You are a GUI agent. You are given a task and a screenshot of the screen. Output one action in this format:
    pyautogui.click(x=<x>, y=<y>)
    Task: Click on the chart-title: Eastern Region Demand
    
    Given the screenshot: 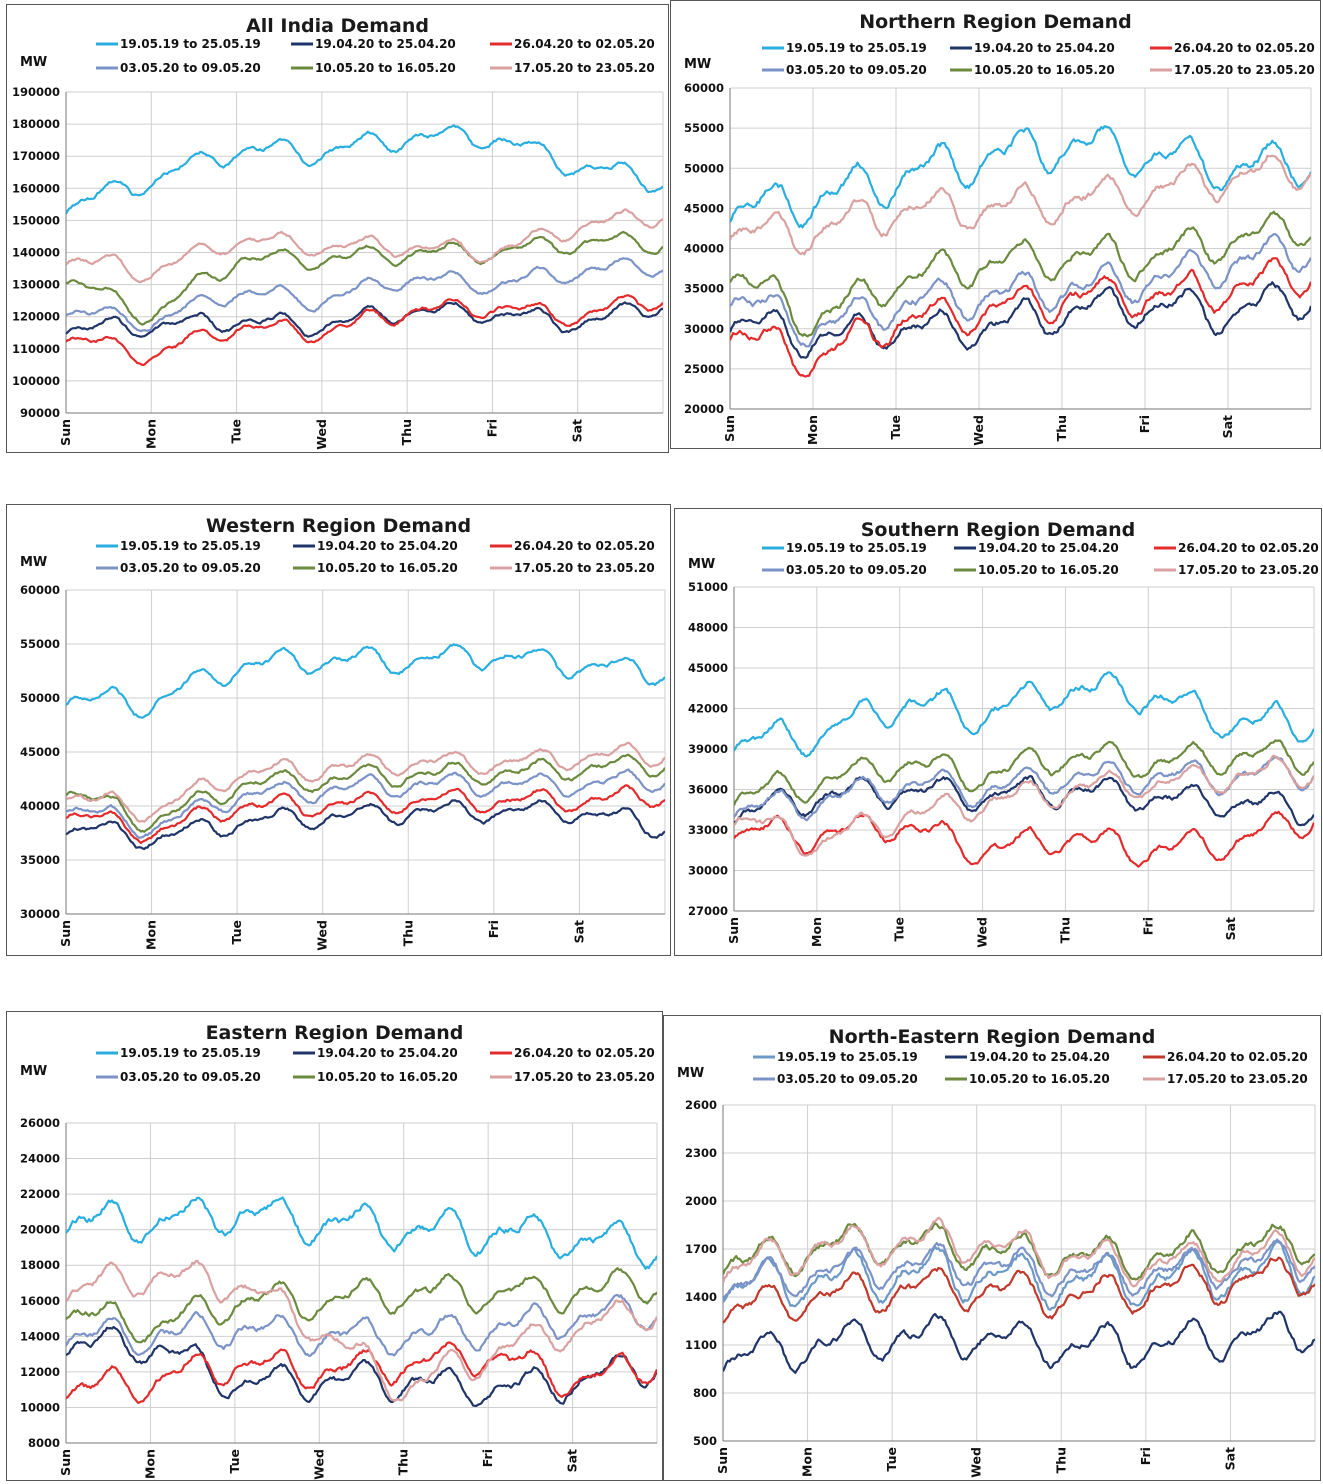 What is the action you would take?
    pyautogui.click(x=335, y=1033)
    